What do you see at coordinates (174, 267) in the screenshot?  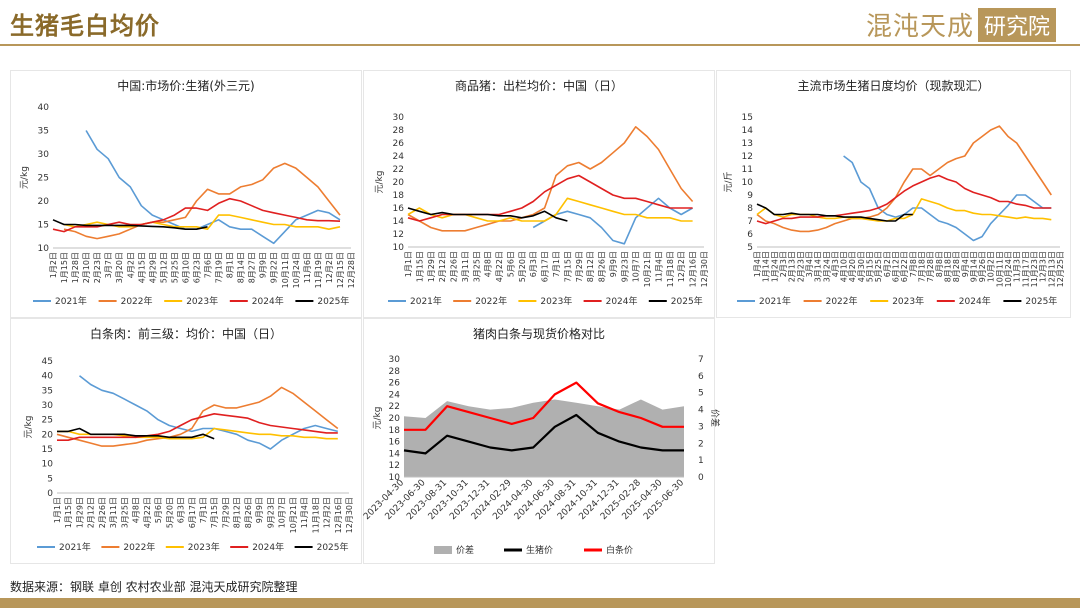 I see `x-tick-label: 5月25日` at bounding box center [174, 267].